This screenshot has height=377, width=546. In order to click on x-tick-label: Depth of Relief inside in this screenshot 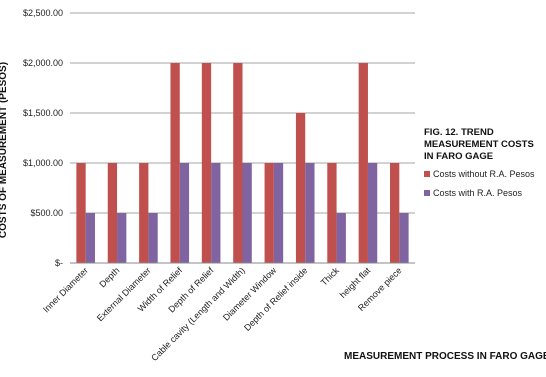, I will do `click(276, 299)`.